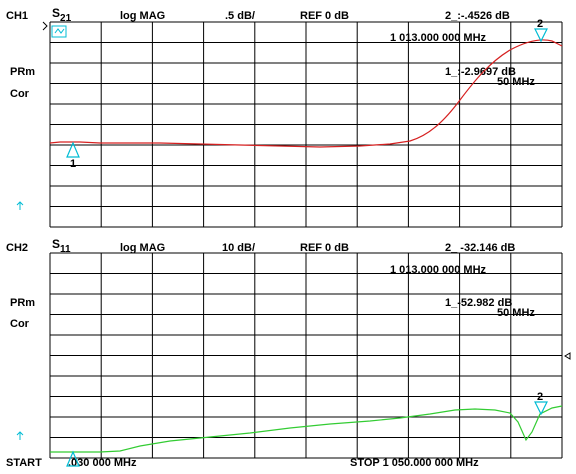 The width and height of the screenshot is (576, 474). Describe the element at coordinates (240, 16) in the screenshot. I see `ch1-scale: .5 dB/` at that location.